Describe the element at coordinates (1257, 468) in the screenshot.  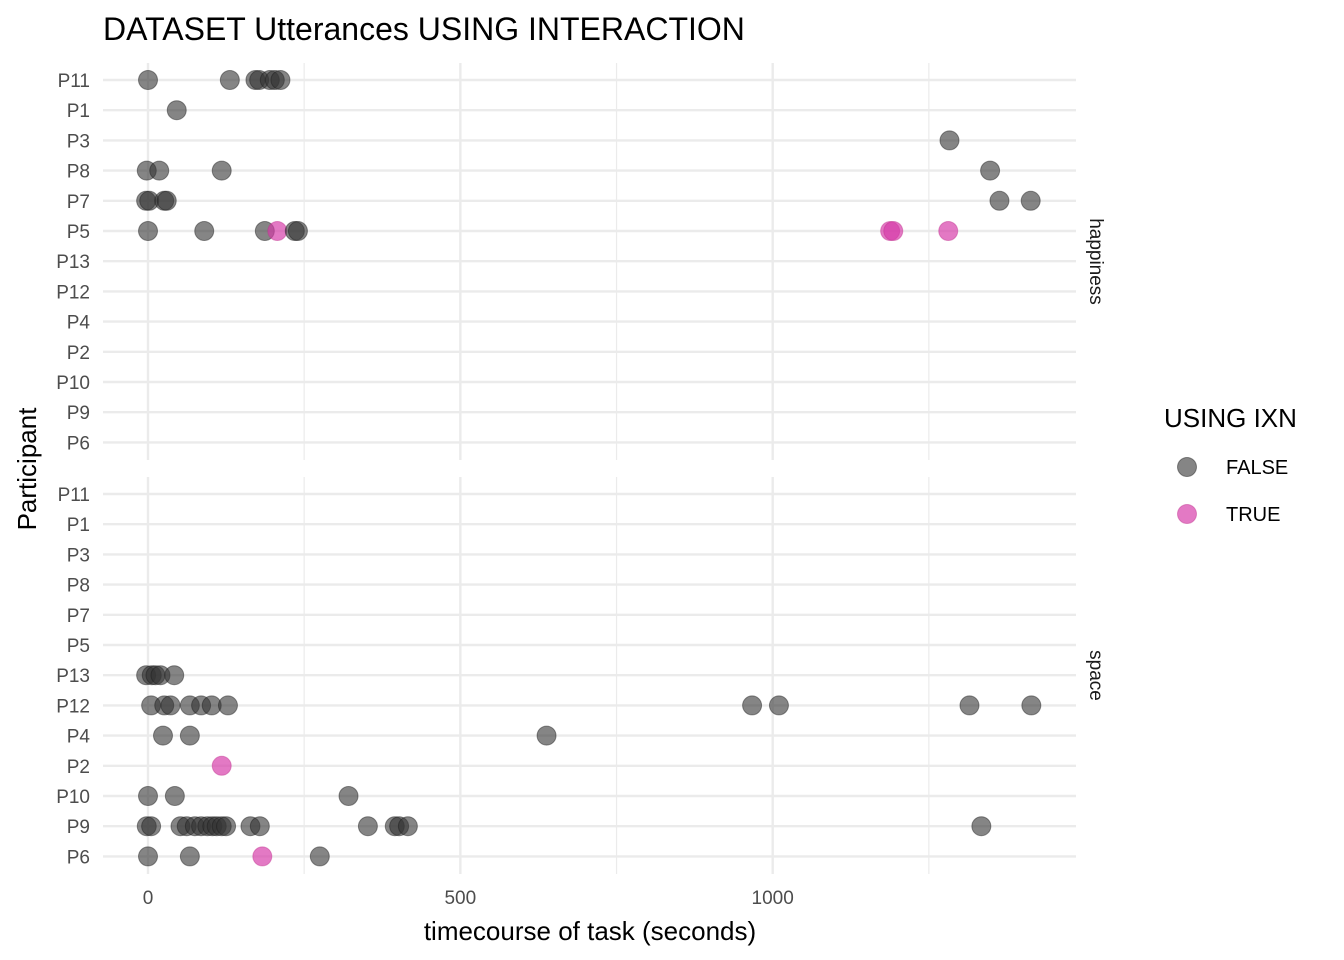
I see `legend-label: FALSE` at that location.